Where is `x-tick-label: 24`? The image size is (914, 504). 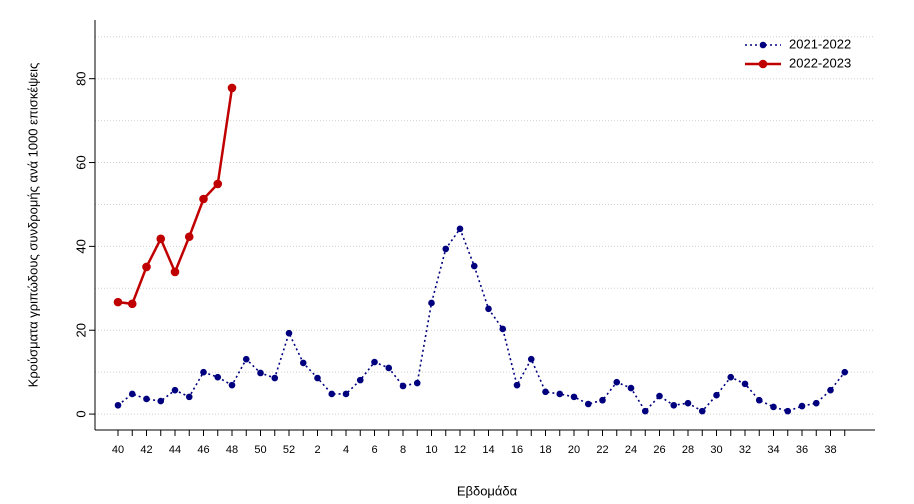
x-tick-label: 24 is located at coordinates (631, 450).